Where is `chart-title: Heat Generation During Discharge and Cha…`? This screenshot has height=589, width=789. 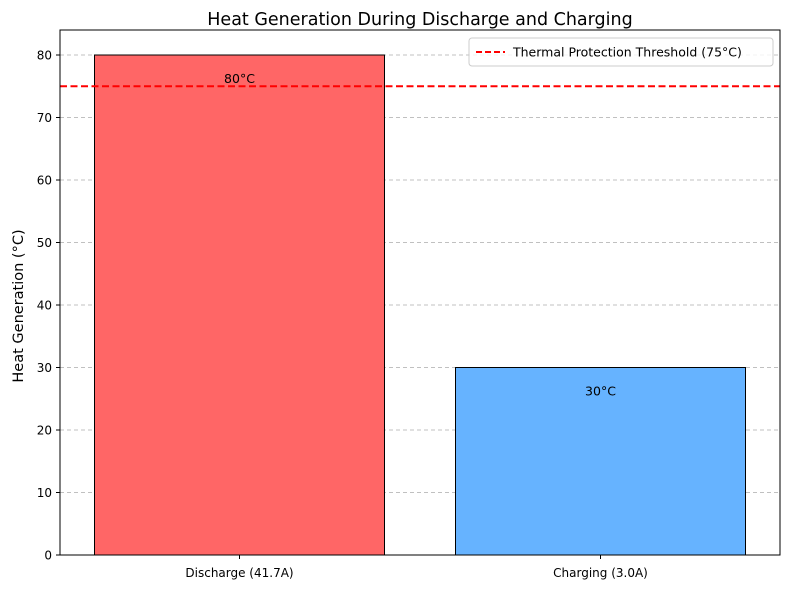 chart-title: Heat Generation During Discharge and Cha… is located at coordinates (419, 20).